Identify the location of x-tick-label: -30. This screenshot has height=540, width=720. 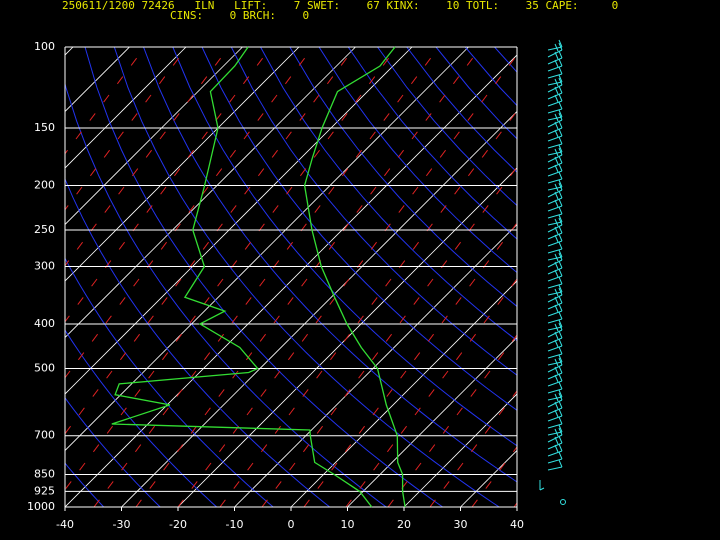
(122, 524).